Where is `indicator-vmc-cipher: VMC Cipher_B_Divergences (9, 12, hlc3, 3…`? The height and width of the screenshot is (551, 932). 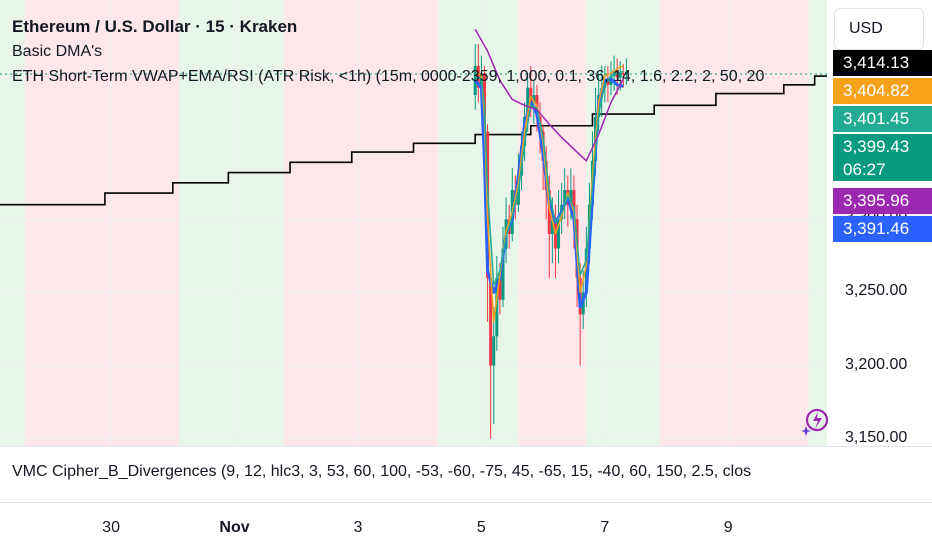 indicator-vmc-cipher: VMC Cipher_B_Divergences (9, 12, hlc3, 3… is located at coordinates (382, 471).